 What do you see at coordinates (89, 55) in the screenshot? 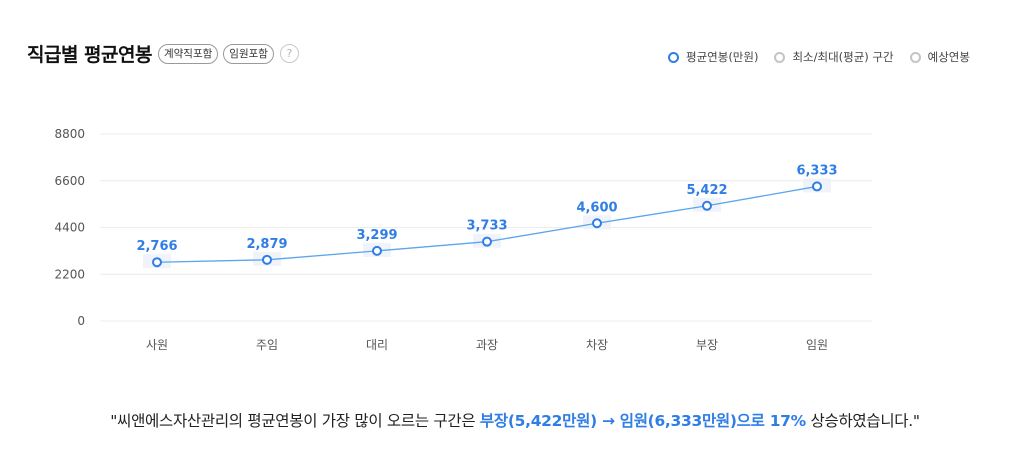
I see `page-title: 직급별 평균연봉` at bounding box center [89, 55].